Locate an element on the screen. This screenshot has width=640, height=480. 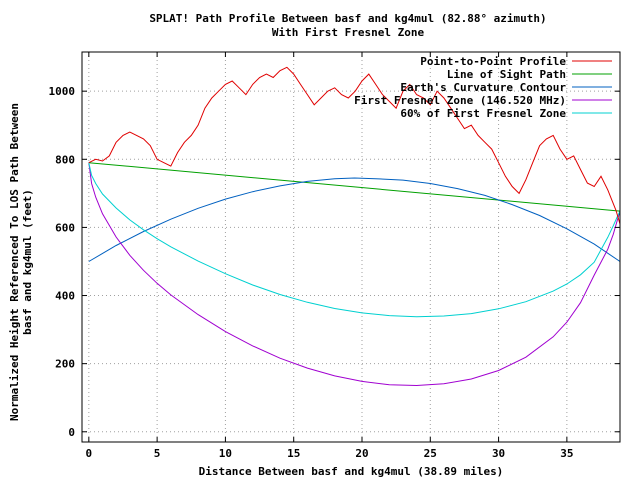
legend-label: First Fresnel Zone (146.520 MHz) is located at coordinates (460, 100).